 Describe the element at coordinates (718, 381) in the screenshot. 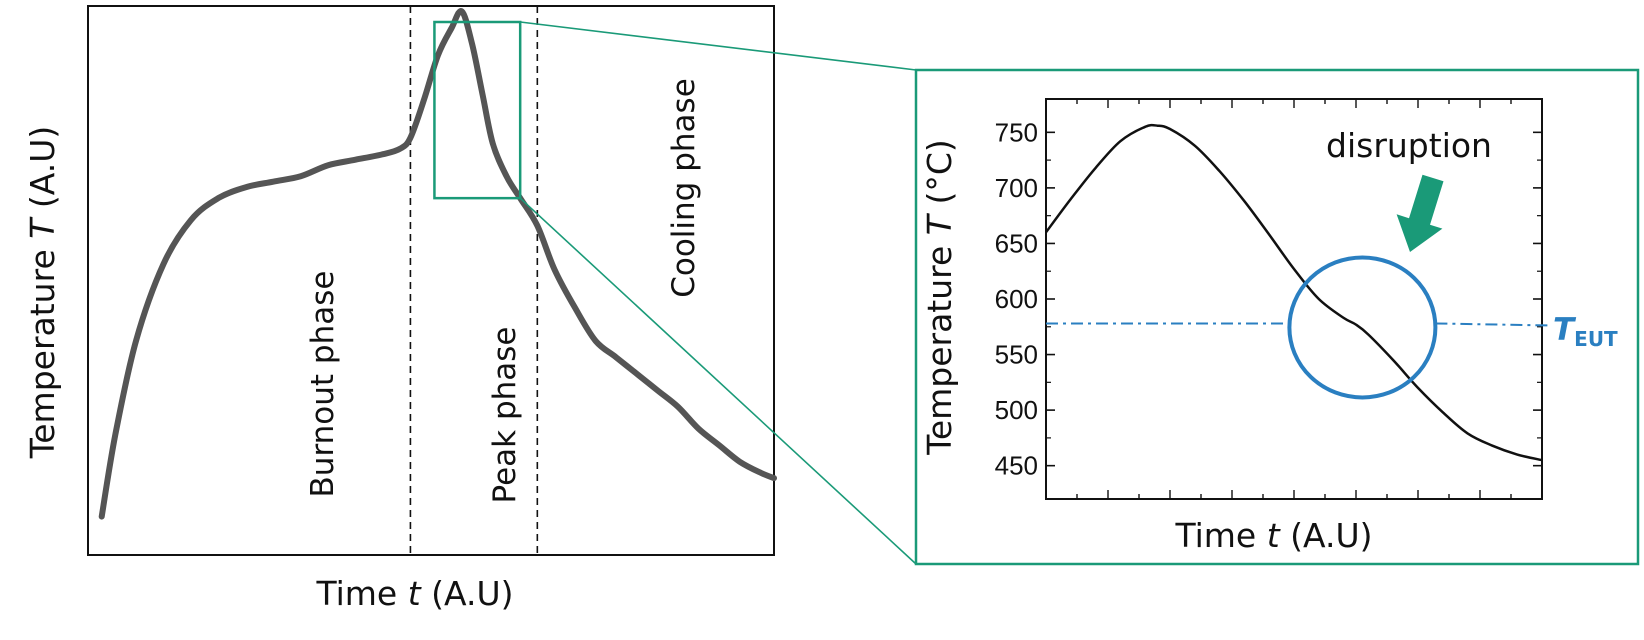

I see `connector-bottom` at that location.